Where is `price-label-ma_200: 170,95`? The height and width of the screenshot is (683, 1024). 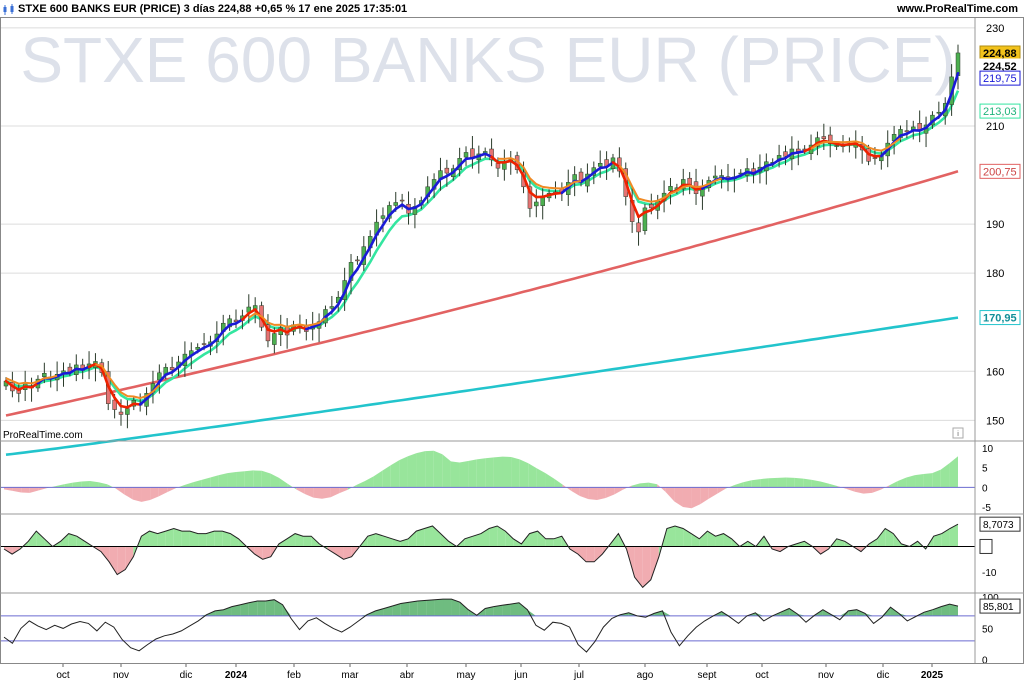 price-label-ma_200: 170,95 is located at coordinates (1000, 318).